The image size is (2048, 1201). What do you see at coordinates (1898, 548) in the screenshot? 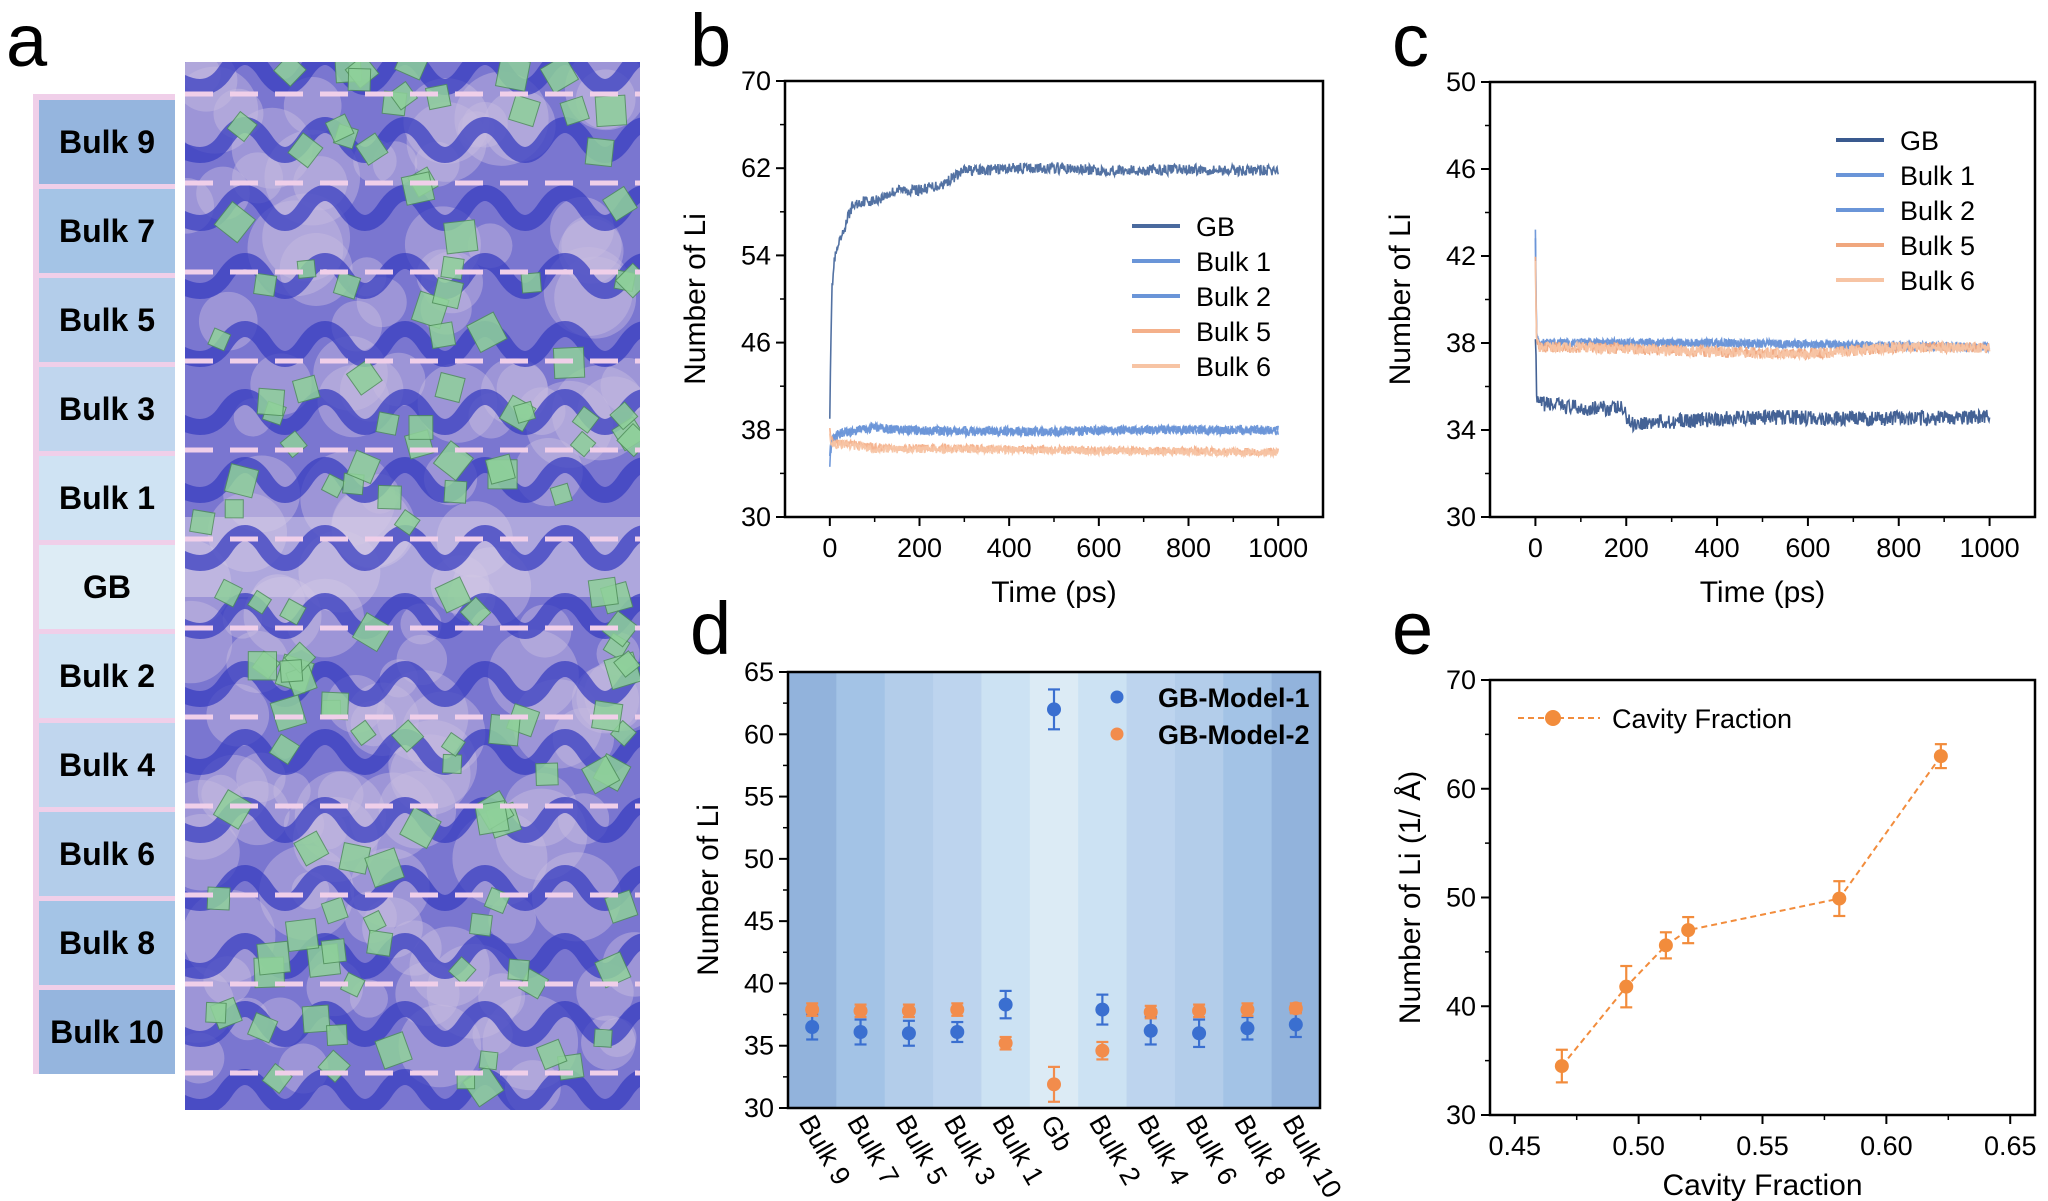
I see `x-tick-label: 800` at bounding box center [1898, 548].